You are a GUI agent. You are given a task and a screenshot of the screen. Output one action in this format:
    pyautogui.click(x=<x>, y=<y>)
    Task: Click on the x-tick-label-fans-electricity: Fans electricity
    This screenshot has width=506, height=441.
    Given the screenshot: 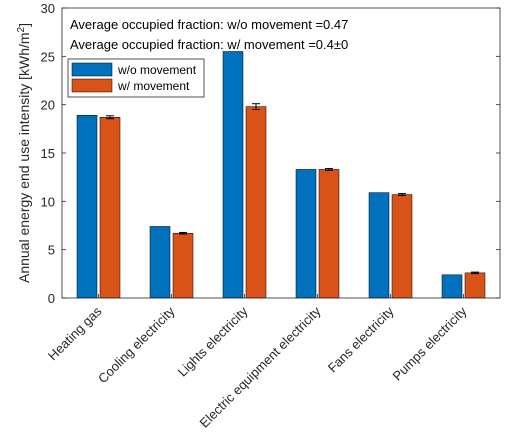 What is the action you would take?
    pyautogui.click(x=361, y=339)
    